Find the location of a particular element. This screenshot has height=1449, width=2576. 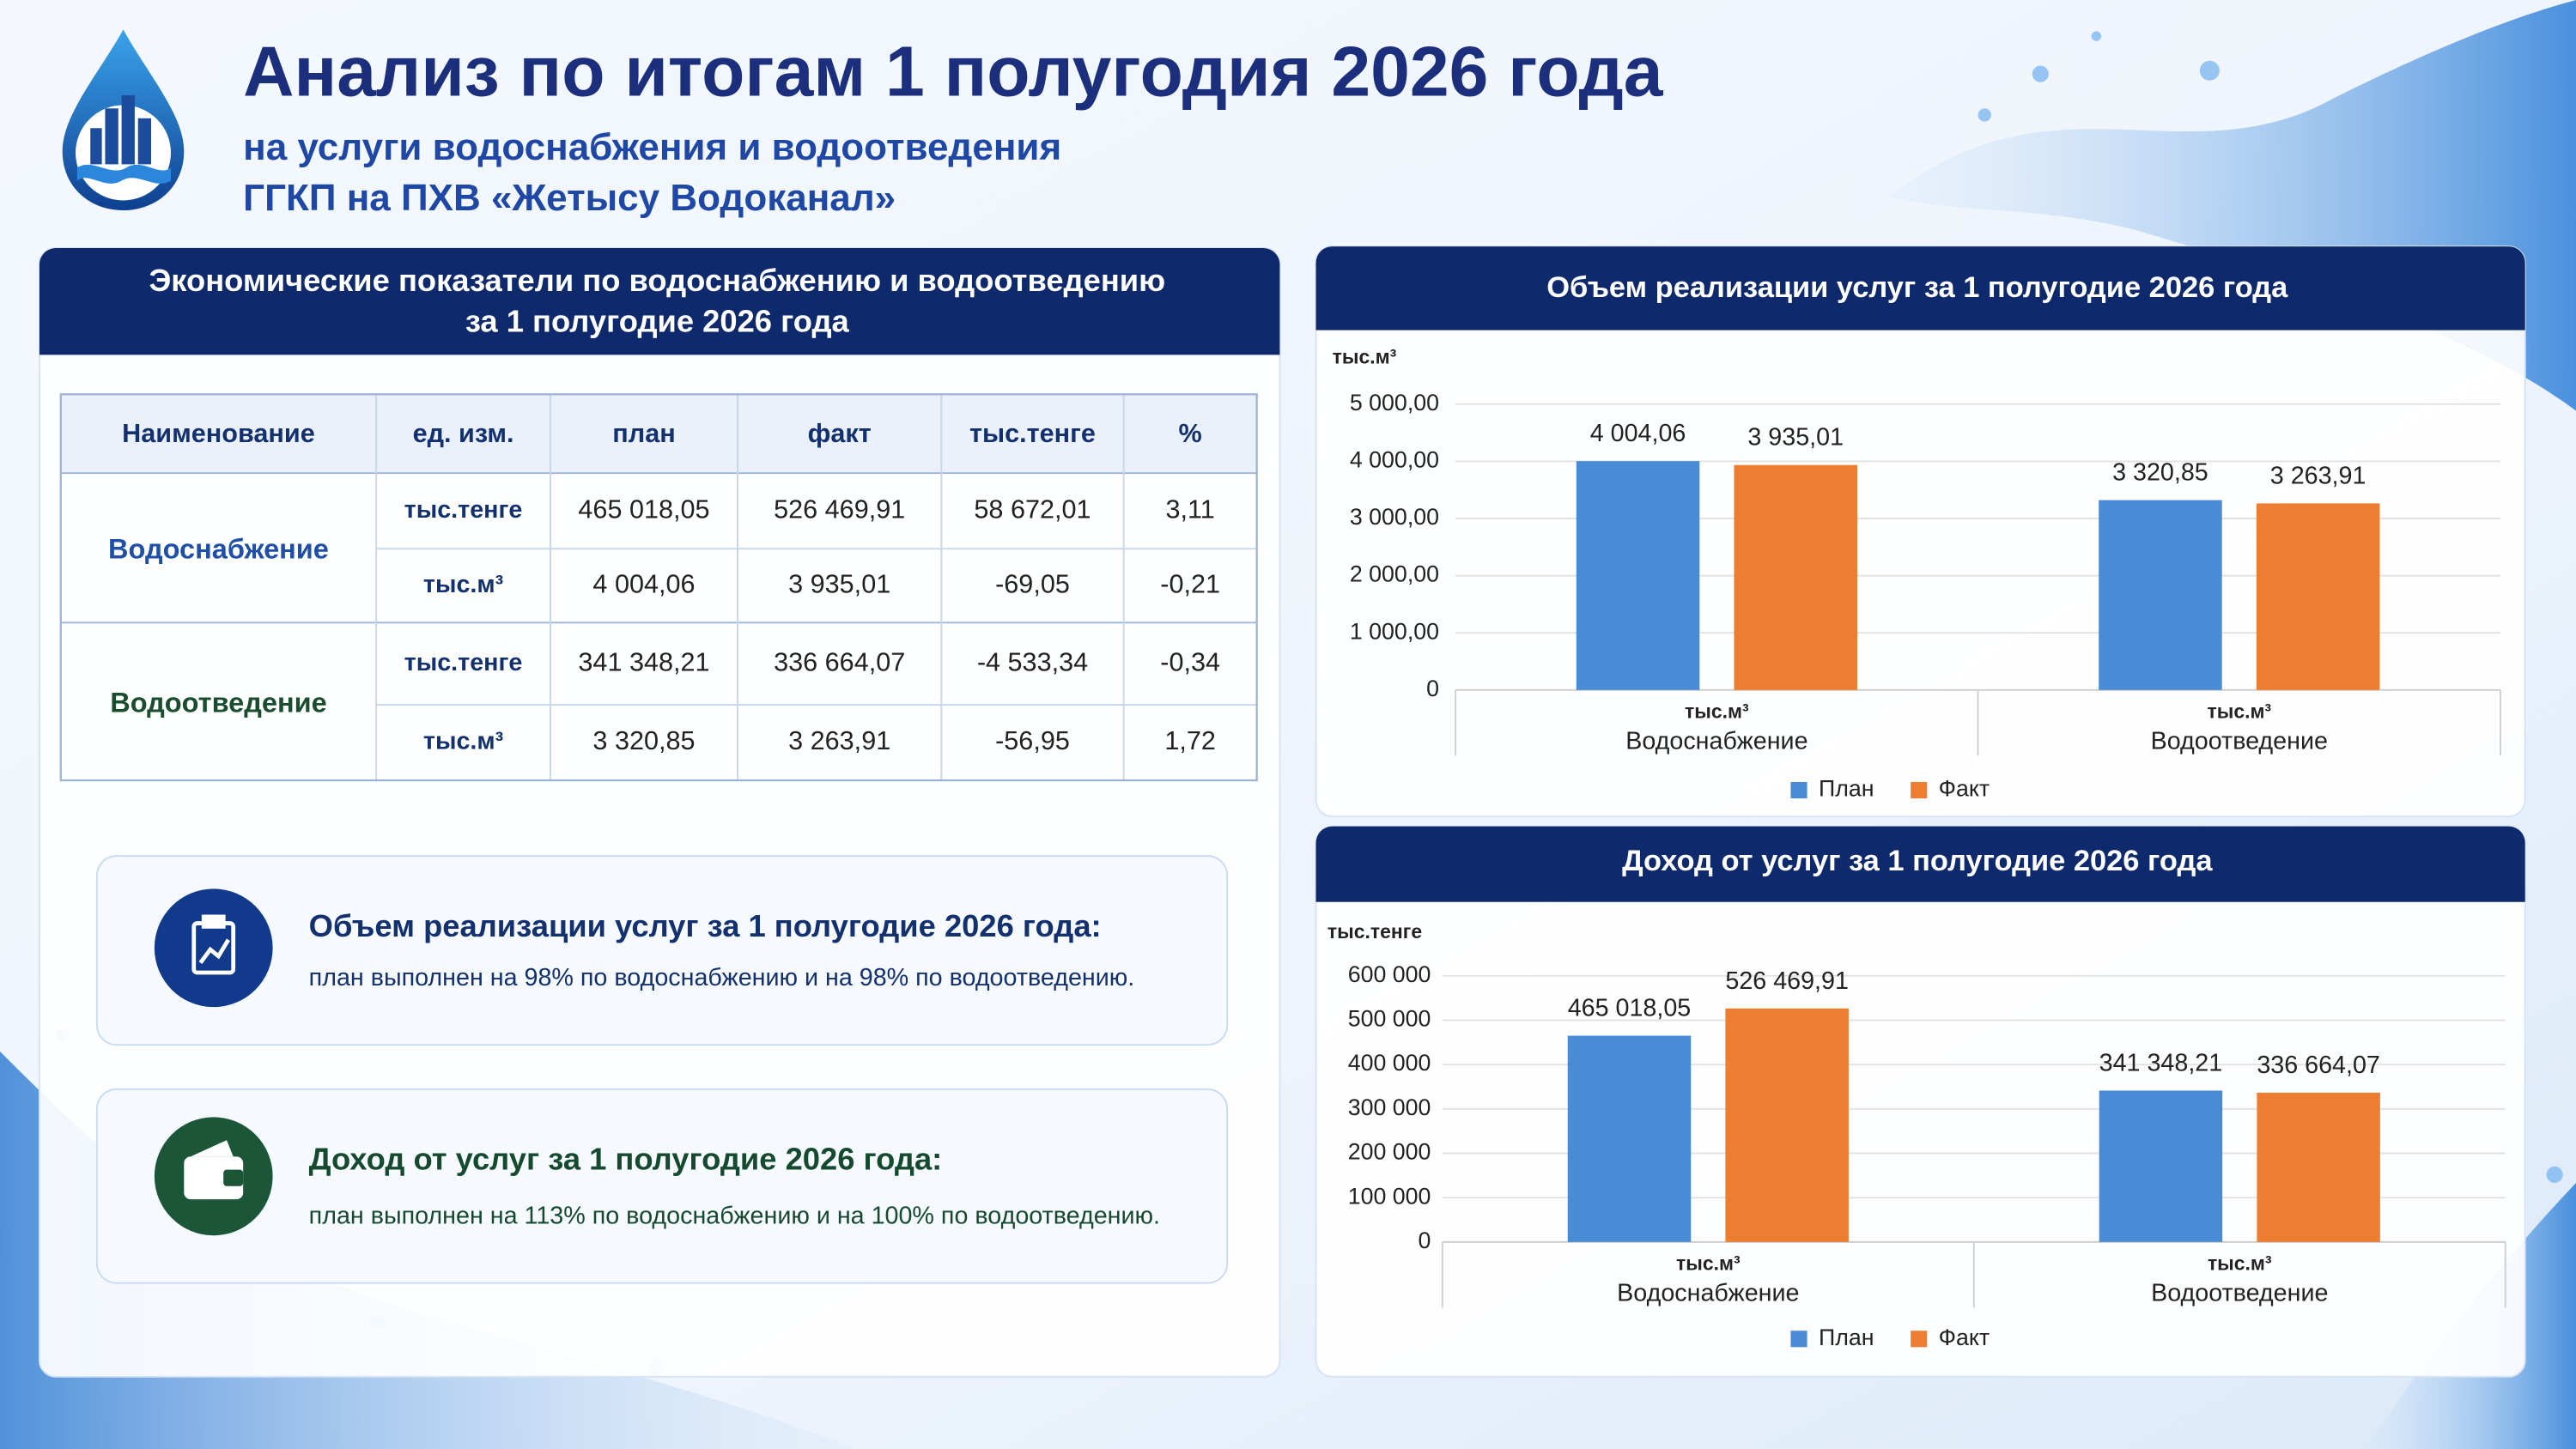

table-border is located at coordinates (658, 587).